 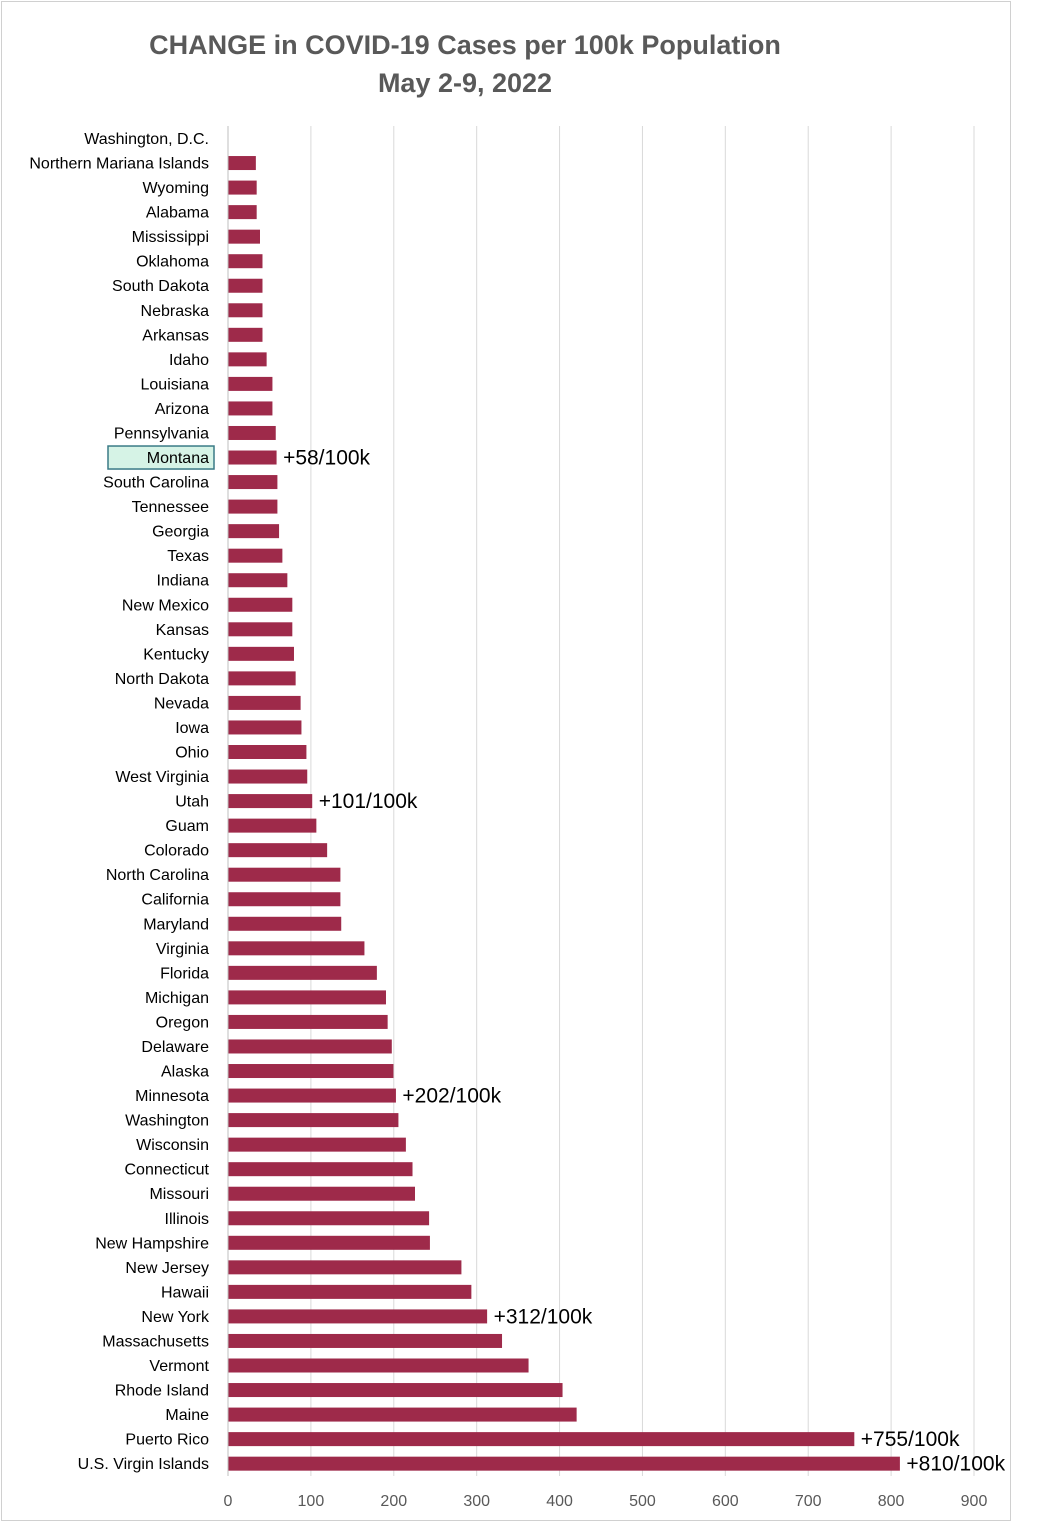 I want to click on category-label: Kansas, so click(x=182, y=630).